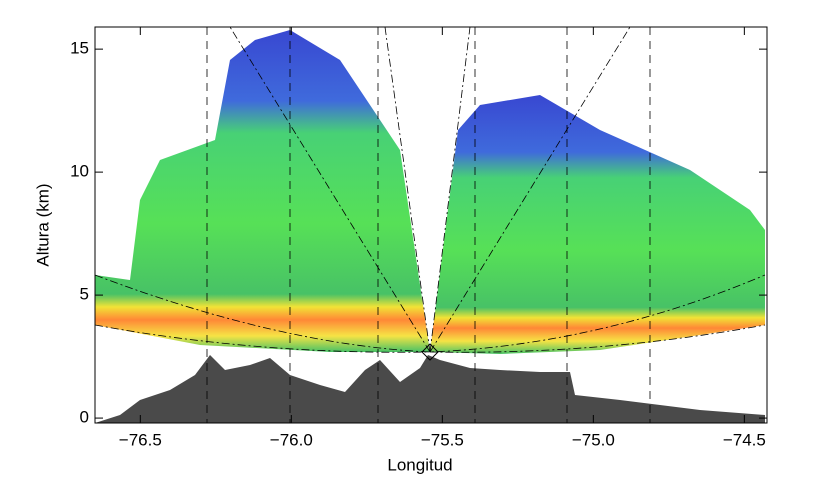 Image resolution: width=840 pixels, height=490 pixels. What do you see at coordinates (140, 439) in the screenshot?
I see `x-tick-label: −76.5` at bounding box center [140, 439].